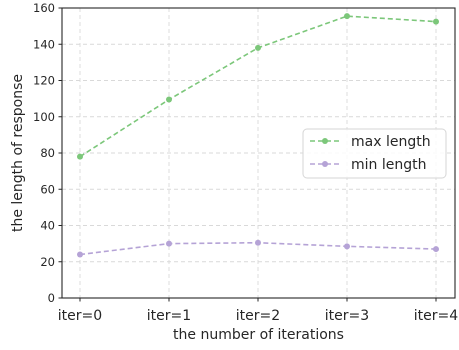 The height and width of the screenshot is (350, 459). Describe the element at coordinates (51, 298) in the screenshot. I see `y-tick-label: 0` at that location.